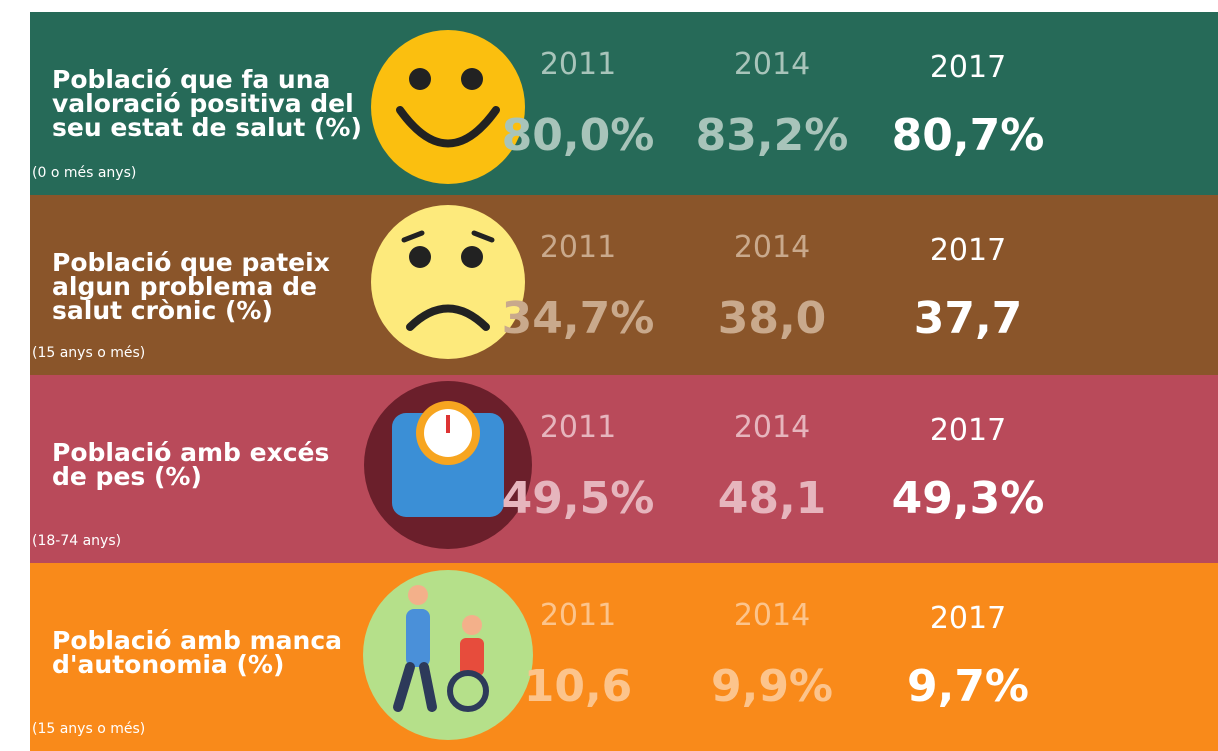  What do you see at coordinates (968, 318) in the screenshot?
I see `value: 37,7` at bounding box center [968, 318].